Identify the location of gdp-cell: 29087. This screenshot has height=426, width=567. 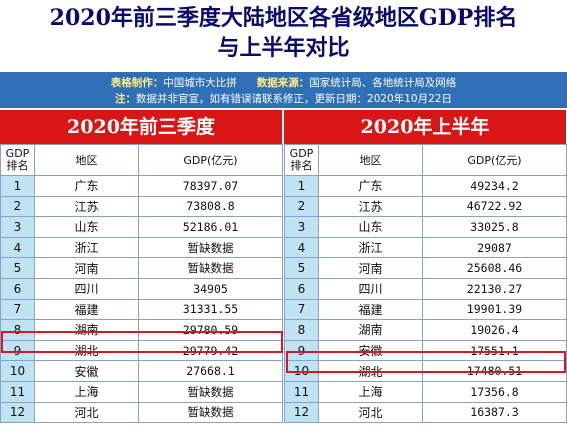
(494, 247).